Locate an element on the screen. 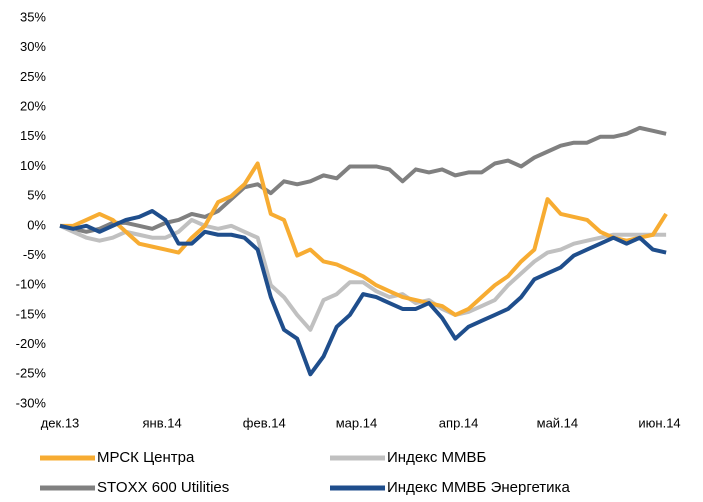 Image resolution: width=703 pixels, height=502 pixels. y-tick-label: 25% is located at coordinates (33, 76).